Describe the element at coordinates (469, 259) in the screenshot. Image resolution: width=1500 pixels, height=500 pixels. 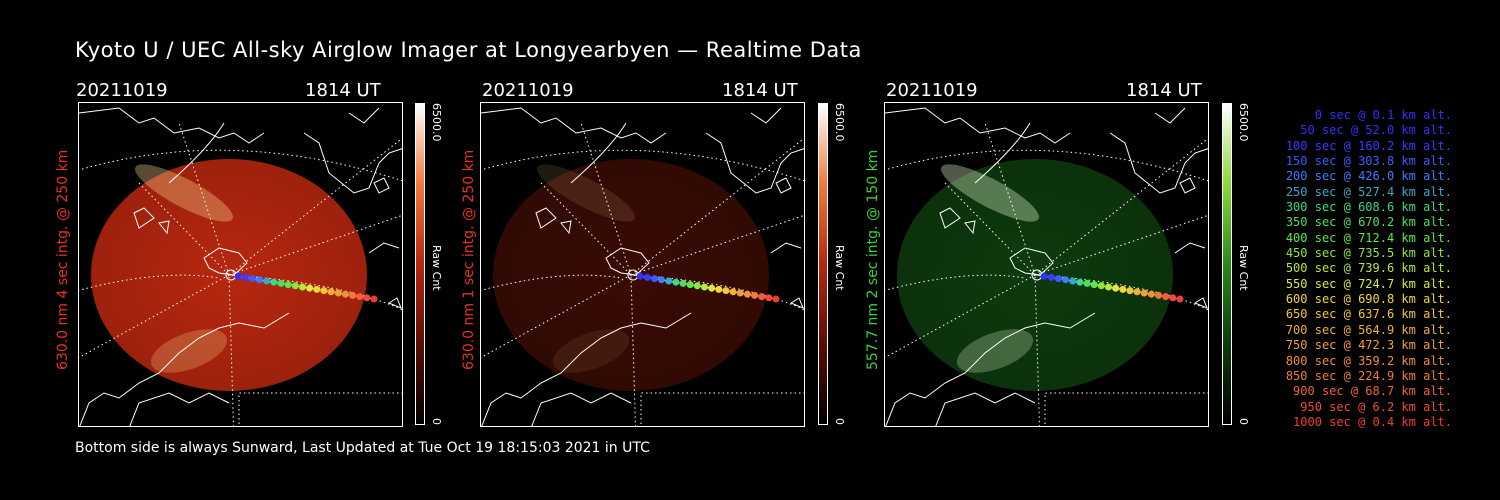
I see `panel-2-ylabel: 630.0 nm 1 sec intg. @ 250 km` at that location.